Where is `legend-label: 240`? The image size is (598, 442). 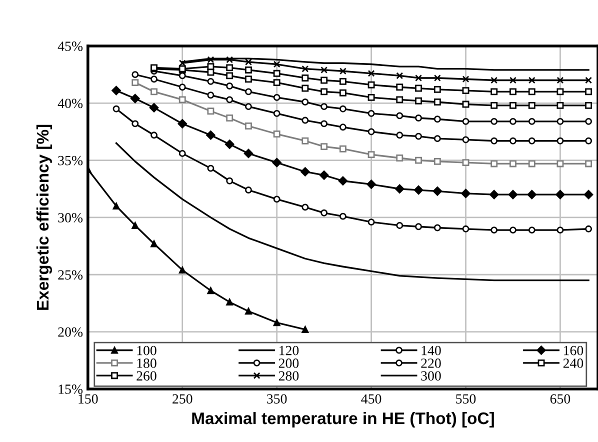 legend-label: 240 is located at coordinates (573, 363).